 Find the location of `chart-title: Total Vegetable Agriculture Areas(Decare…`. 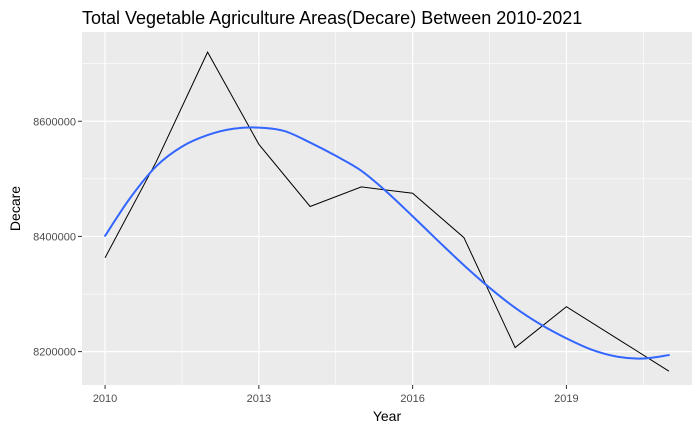

chart-title: Total Vegetable Agriculture Areas(Decare… is located at coordinates (332, 18).